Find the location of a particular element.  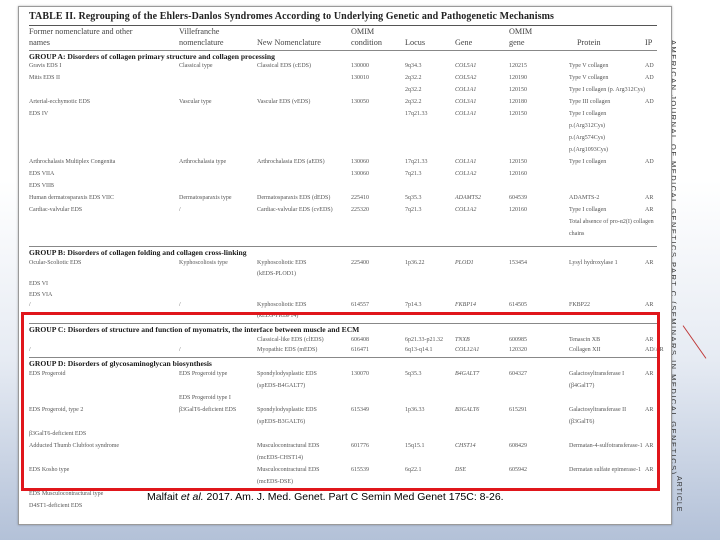

table-cell: Type V collagen is located at coordinates (589, 78).